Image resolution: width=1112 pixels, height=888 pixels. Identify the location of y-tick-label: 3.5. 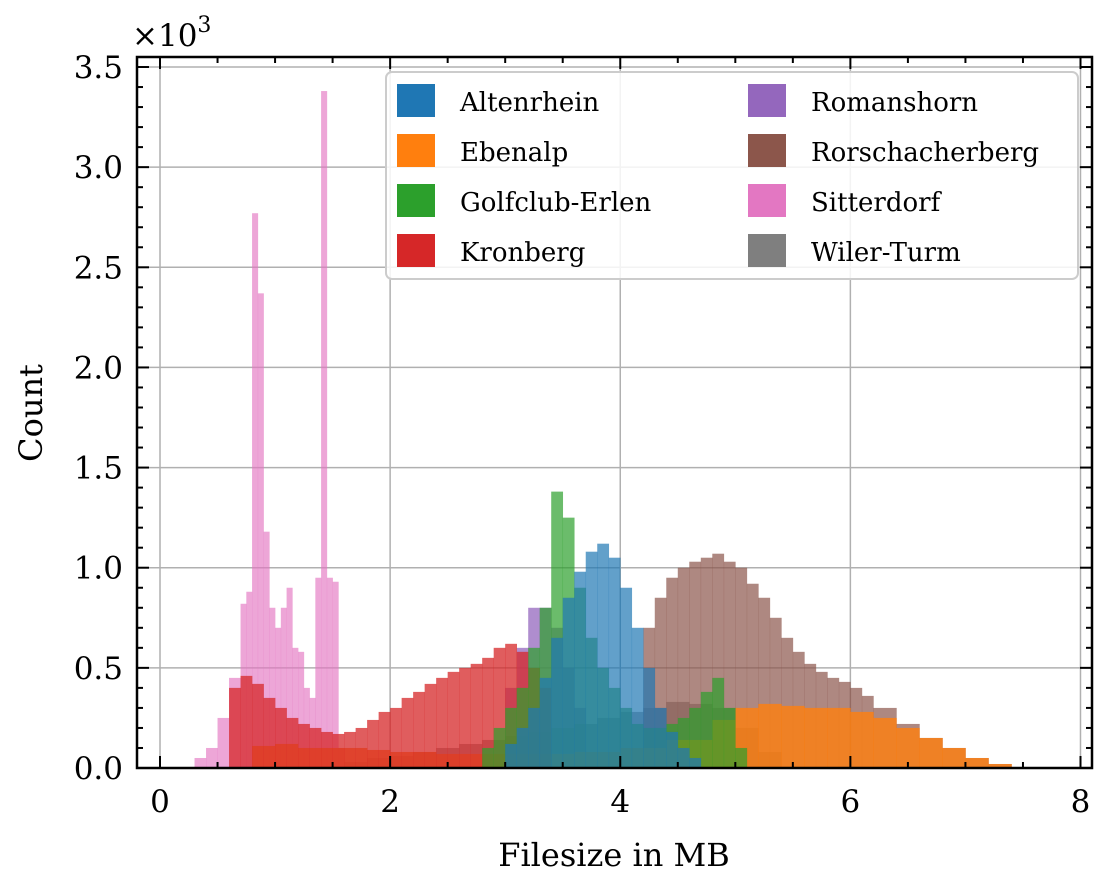
(98, 68).